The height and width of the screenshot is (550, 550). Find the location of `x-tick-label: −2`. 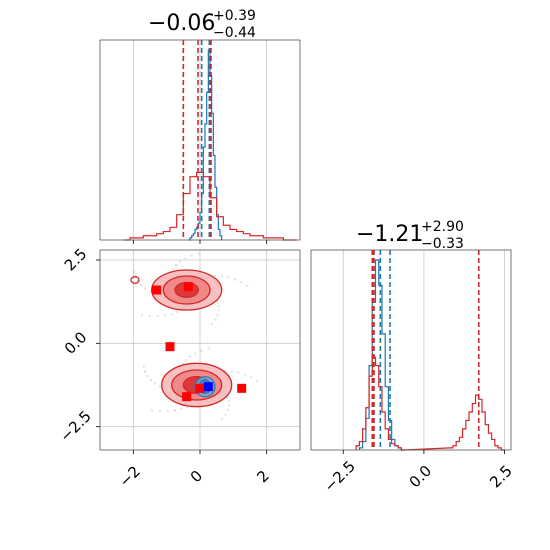

x-tick-label: −2 is located at coordinates (130, 476).